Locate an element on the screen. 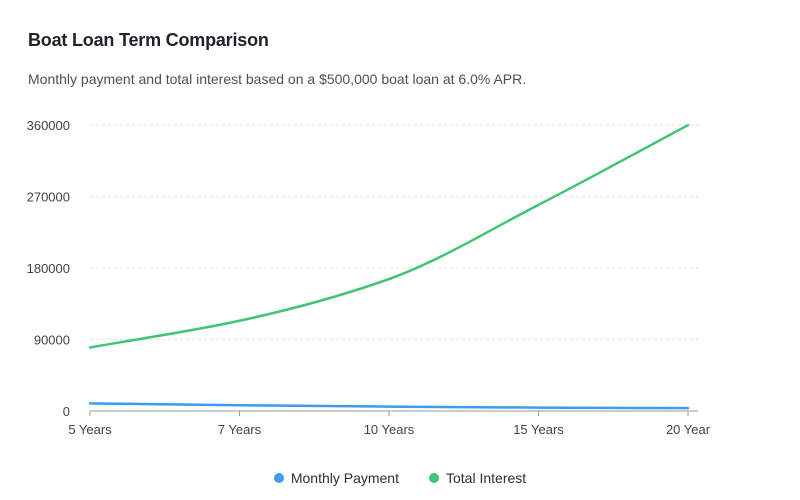  legend-dot-monthly-payment is located at coordinates (278, 478).